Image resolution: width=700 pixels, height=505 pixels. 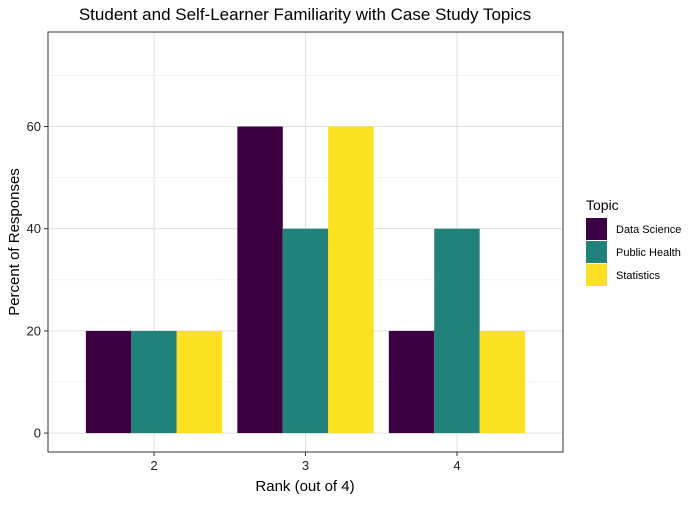 What do you see at coordinates (153, 465) in the screenshot?
I see `x-tick-label: 2` at bounding box center [153, 465].